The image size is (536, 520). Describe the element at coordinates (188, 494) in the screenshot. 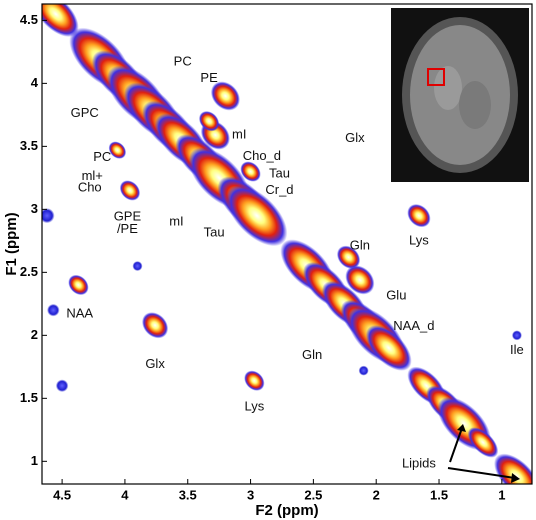

I see `x-tick-label: 3.5` at that location.